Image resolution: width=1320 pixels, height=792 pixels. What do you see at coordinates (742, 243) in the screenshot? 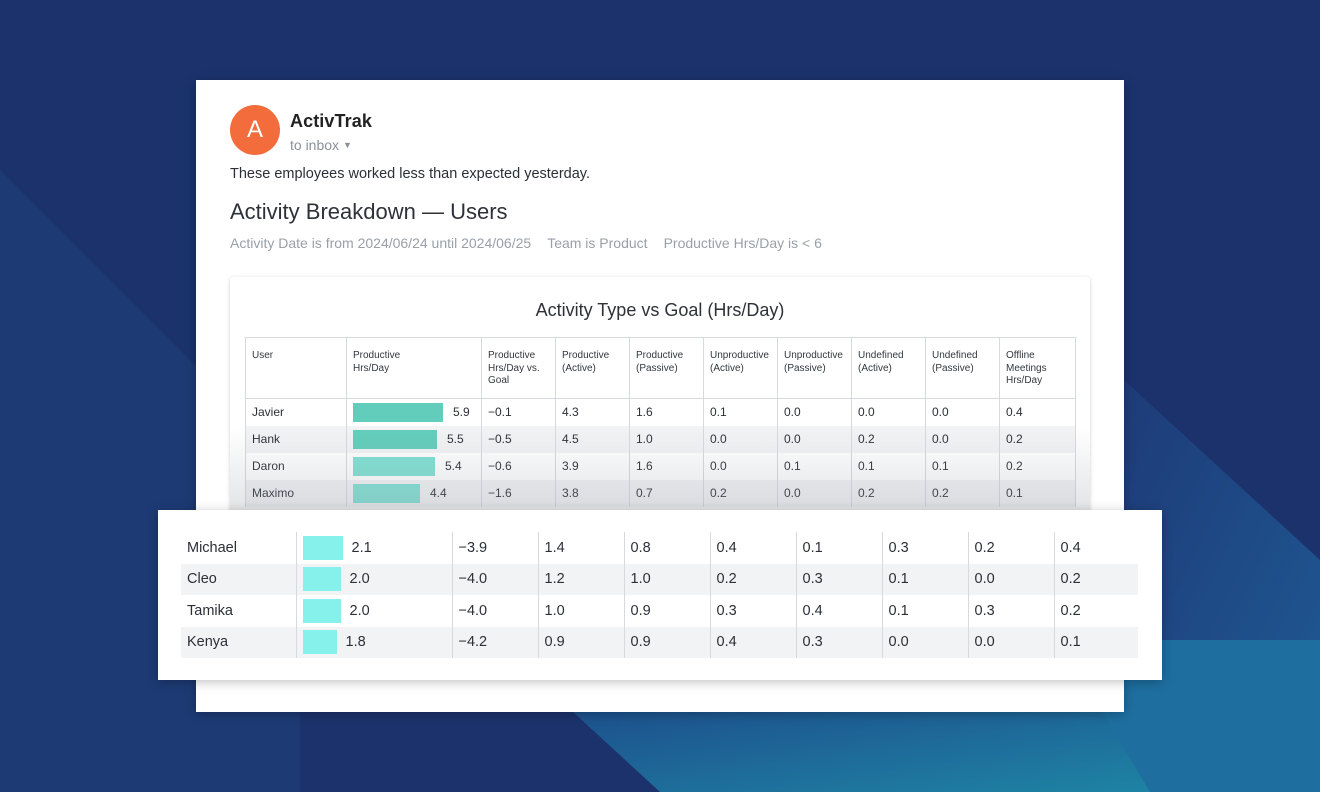
I see `filter-productive: Productive Hrs/Day is < 6` at bounding box center [742, 243].